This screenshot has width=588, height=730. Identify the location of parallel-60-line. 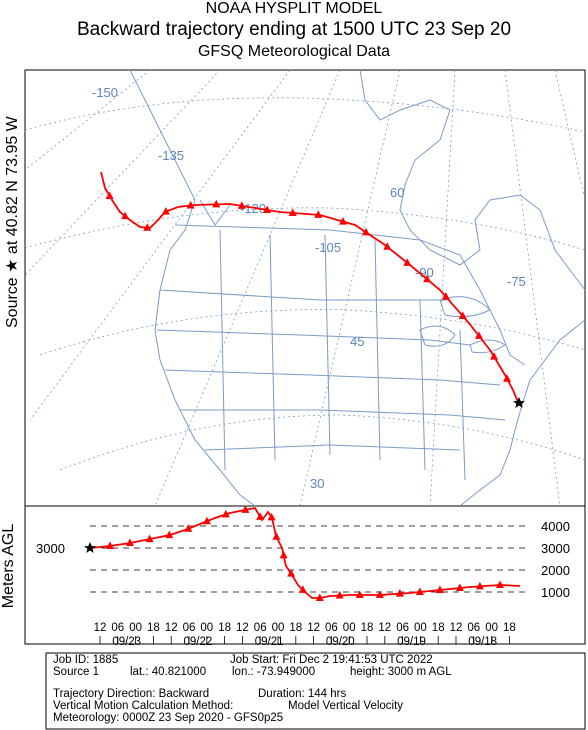
(305, 115).